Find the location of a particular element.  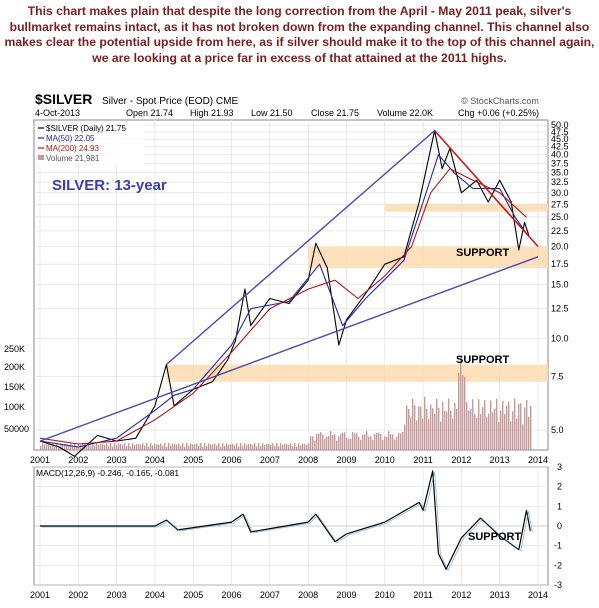

macd-date-label: 2007 is located at coordinates (270, 595).